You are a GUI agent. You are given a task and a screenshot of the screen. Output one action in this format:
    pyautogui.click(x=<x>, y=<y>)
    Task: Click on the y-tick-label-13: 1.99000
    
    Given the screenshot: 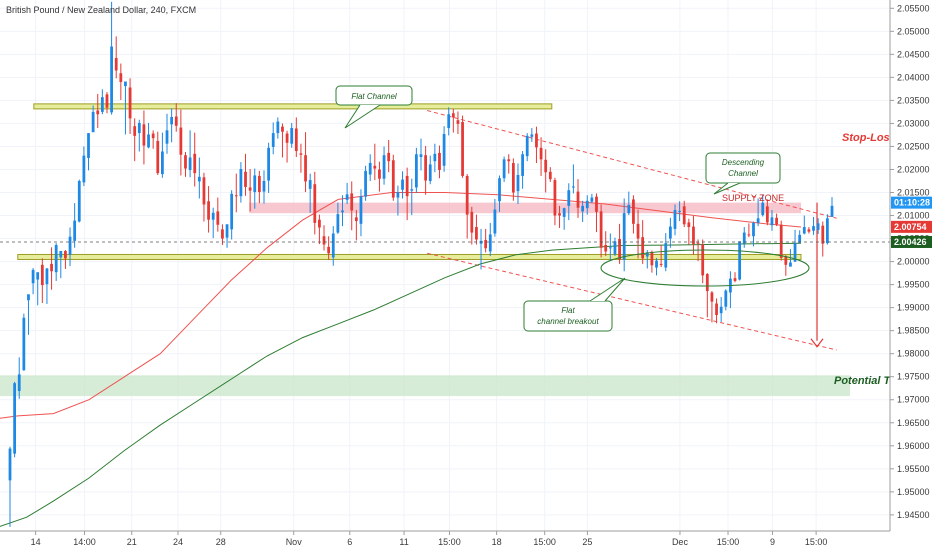 What is the action you would take?
    pyautogui.click(x=913, y=308)
    